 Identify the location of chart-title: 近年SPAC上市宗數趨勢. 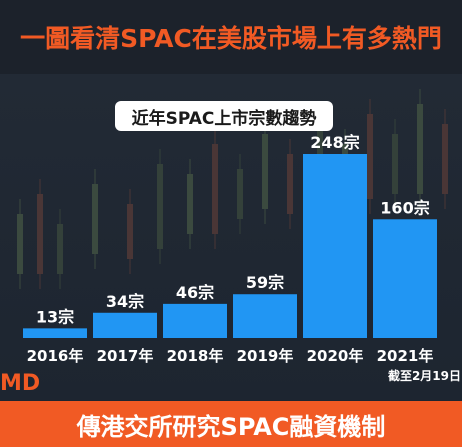
(224, 116).